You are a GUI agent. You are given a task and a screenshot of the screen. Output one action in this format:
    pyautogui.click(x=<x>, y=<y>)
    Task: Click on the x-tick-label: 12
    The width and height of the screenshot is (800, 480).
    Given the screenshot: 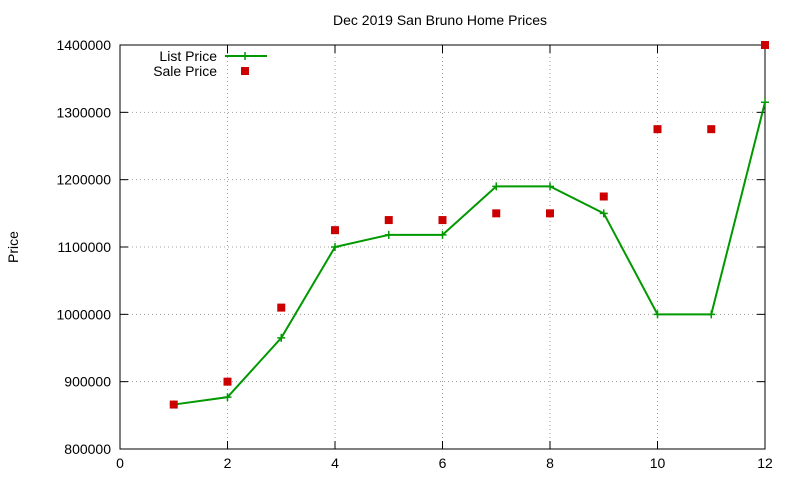 What is the action you would take?
    pyautogui.click(x=765, y=463)
    